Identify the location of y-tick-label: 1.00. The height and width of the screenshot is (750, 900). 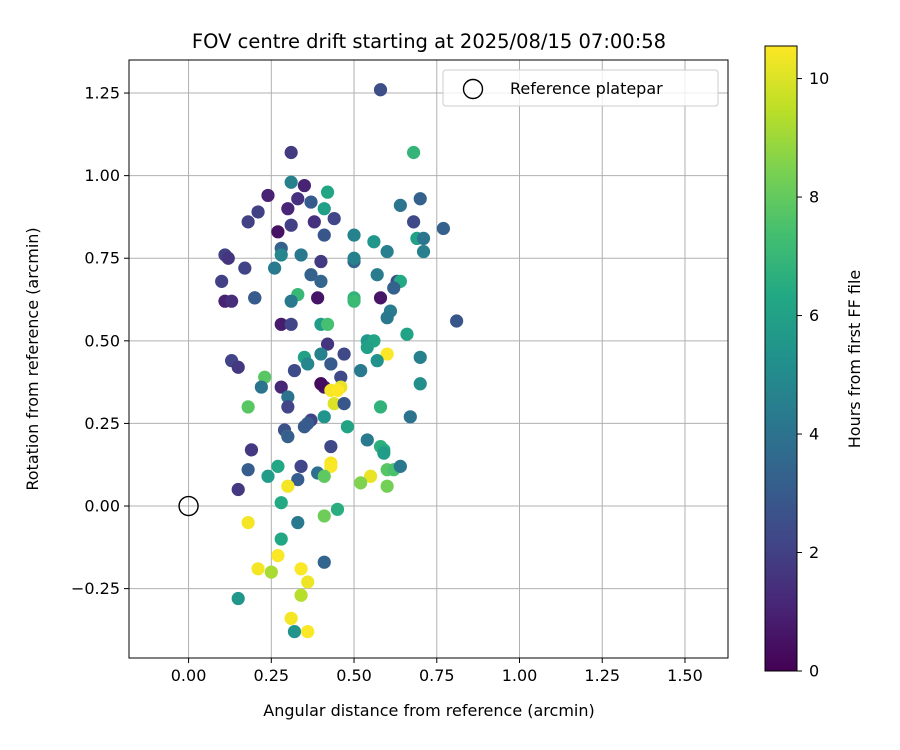
(102, 175).